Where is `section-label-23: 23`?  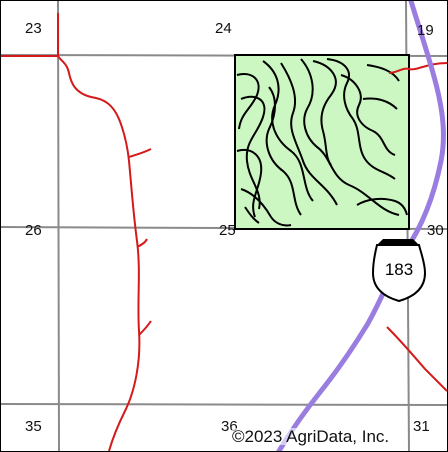 section-label-23: 23 is located at coordinates (33, 28).